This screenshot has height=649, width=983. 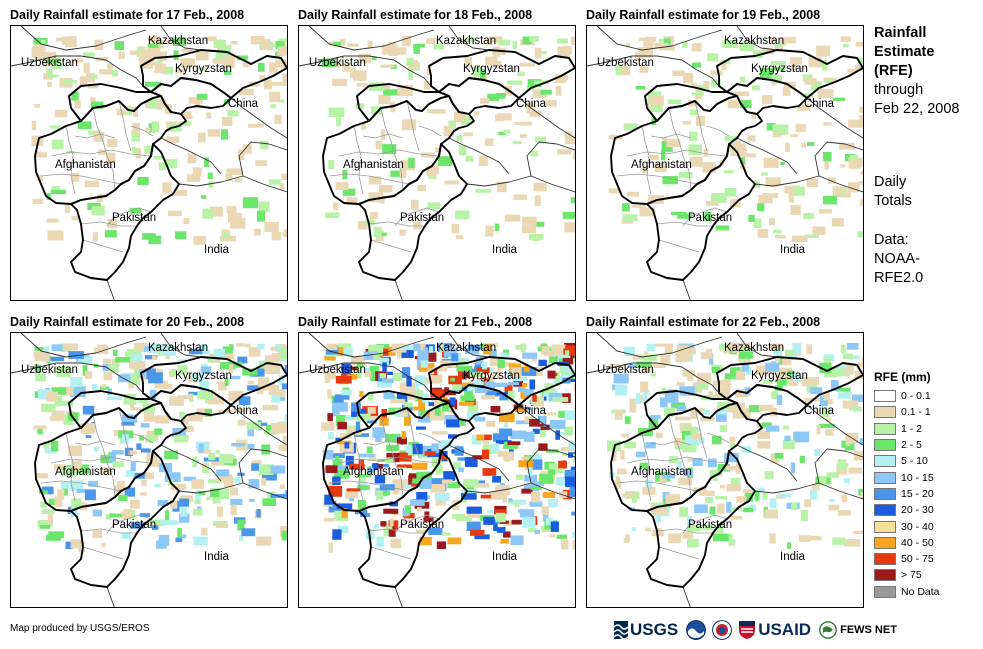 What do you see at coordinates (893, 201) in the screenshot?
I see `totals-label: Totals` at bounding box center [893, 201].